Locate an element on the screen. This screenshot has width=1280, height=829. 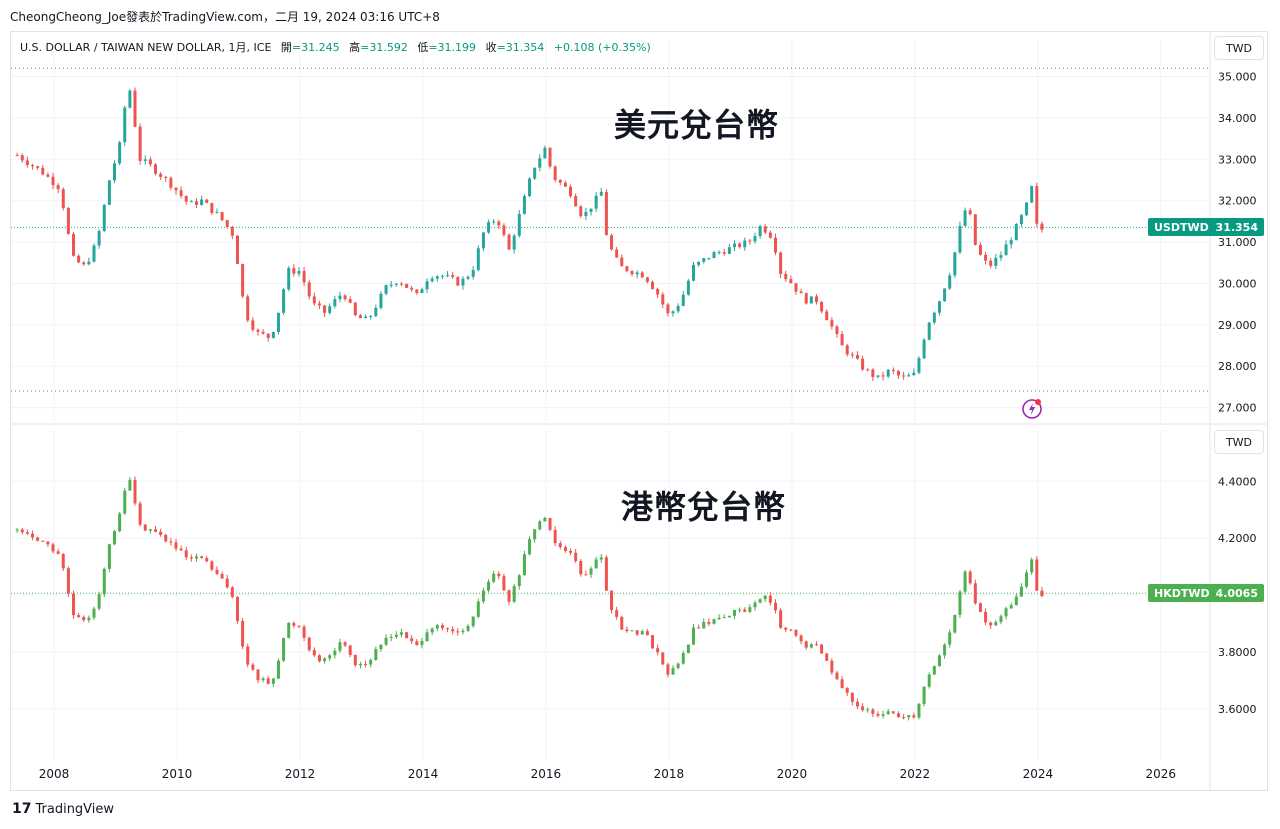
top-currency-button: TWD is located at coordinates (1239, 48).